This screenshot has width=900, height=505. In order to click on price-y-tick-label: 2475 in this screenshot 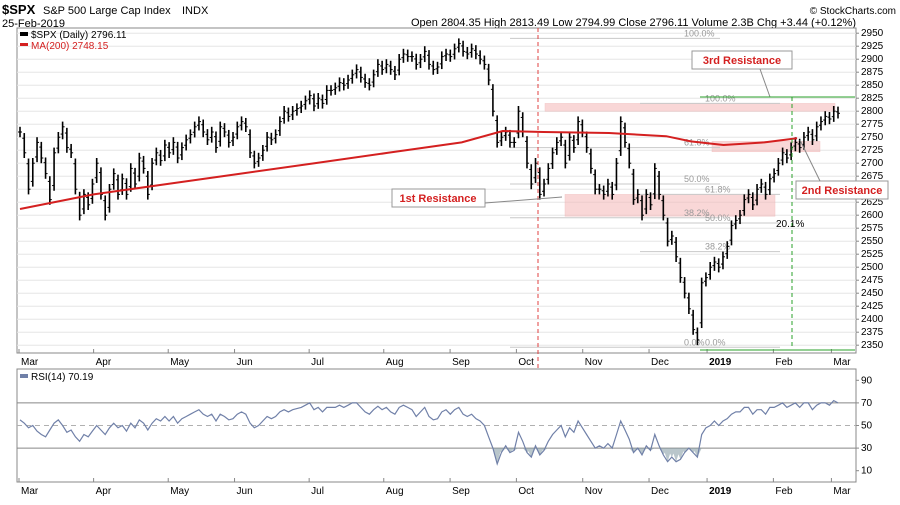, I will do `click(872, 280)`.